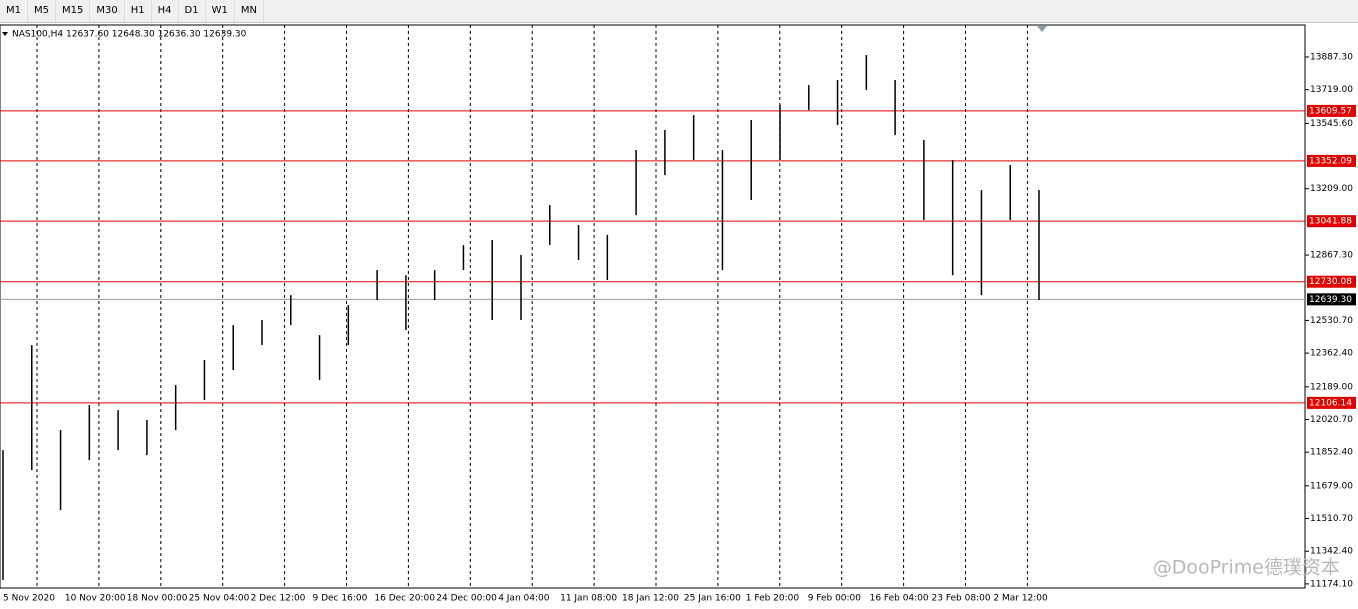 This screenshot has height=609, width=1358. I want to click on y-tick-label: 12867.30, so click(1331, 256).